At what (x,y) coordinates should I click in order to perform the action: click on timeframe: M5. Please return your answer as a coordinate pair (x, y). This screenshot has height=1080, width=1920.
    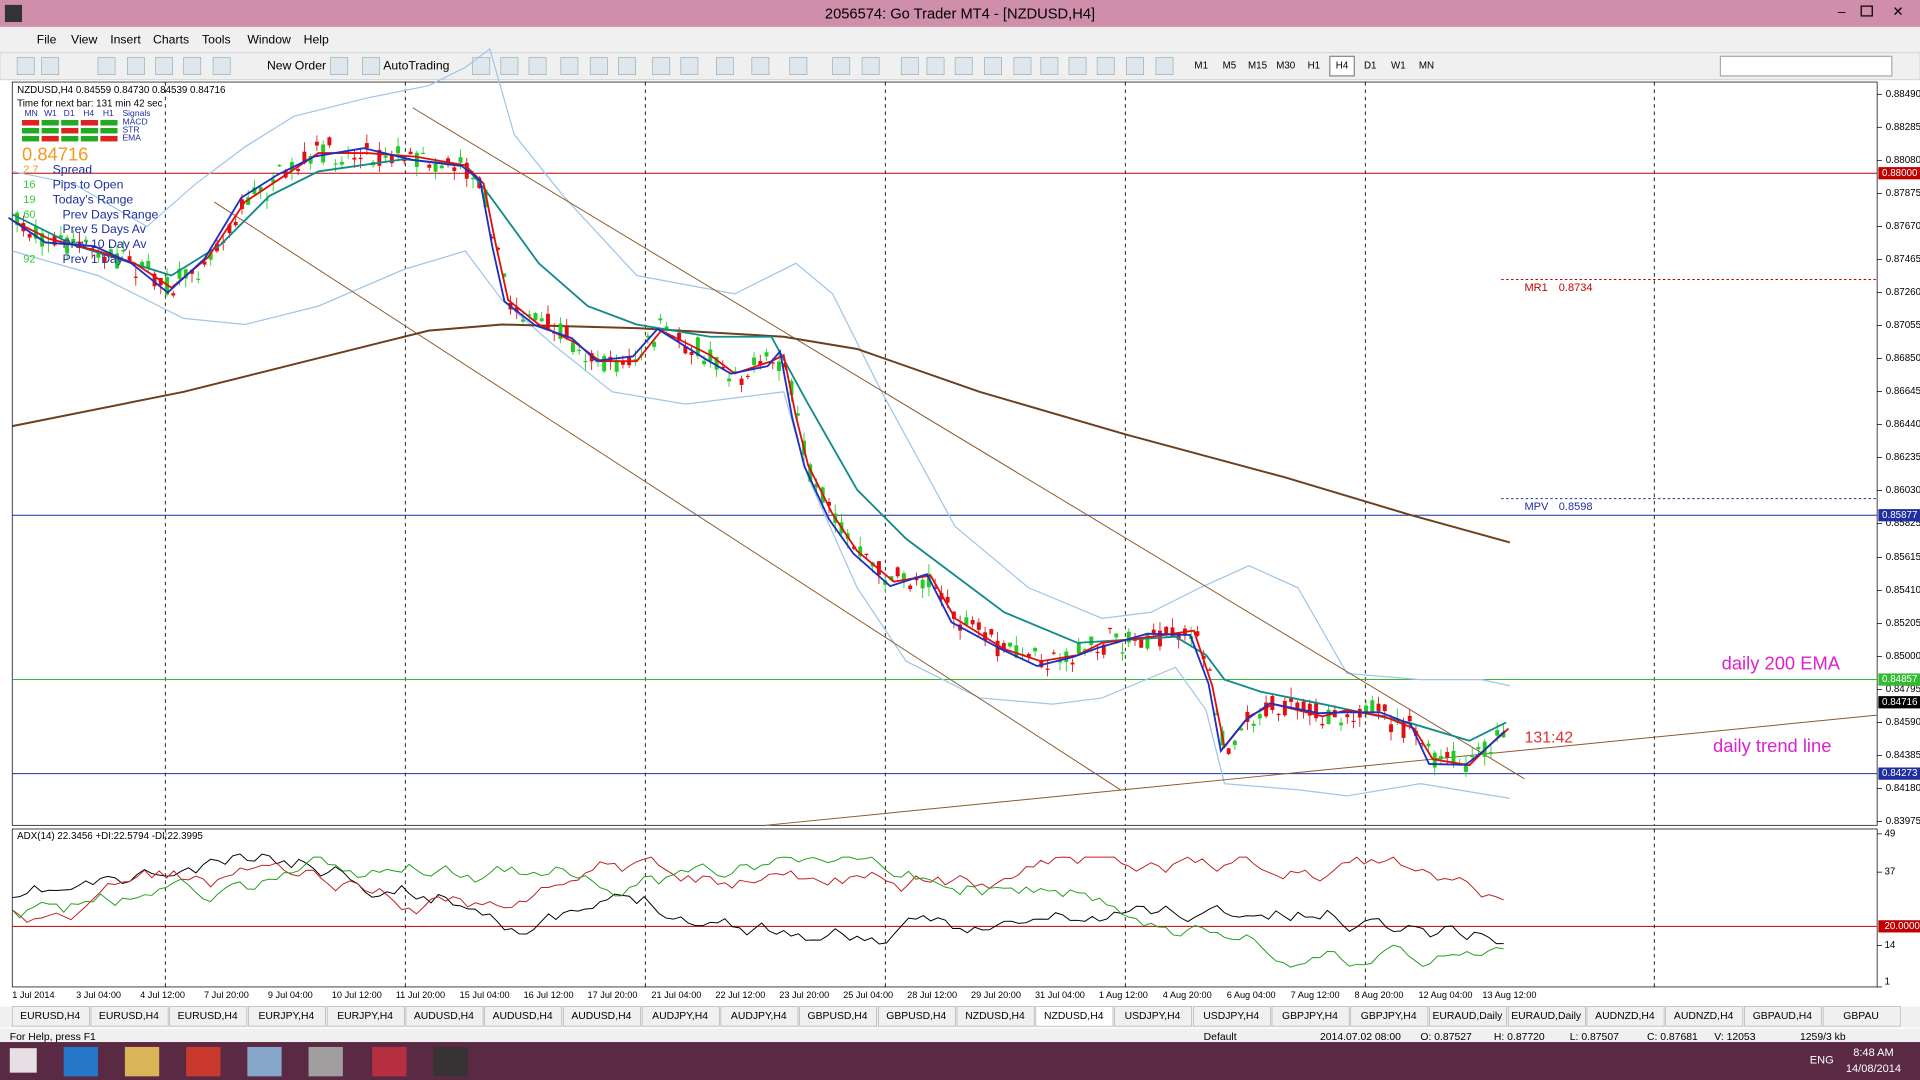
    Looking at the image, I should click on (1230, 66).